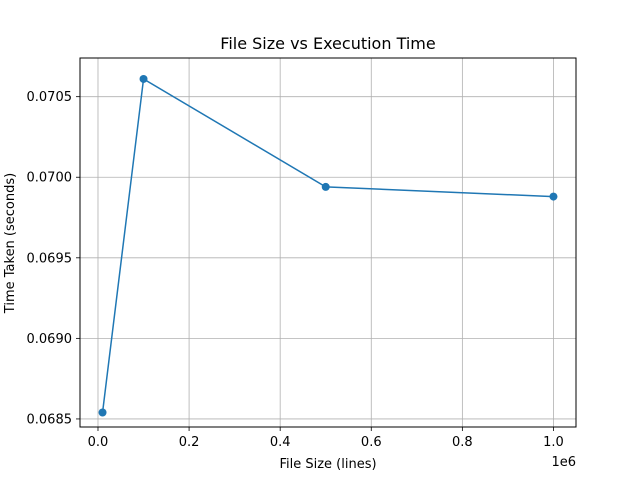 This screenshot has width=640, height=480. Describe the element at coordinates (189, 442) in the screenshot. I see `x-tick-label: 0.2` at that location.